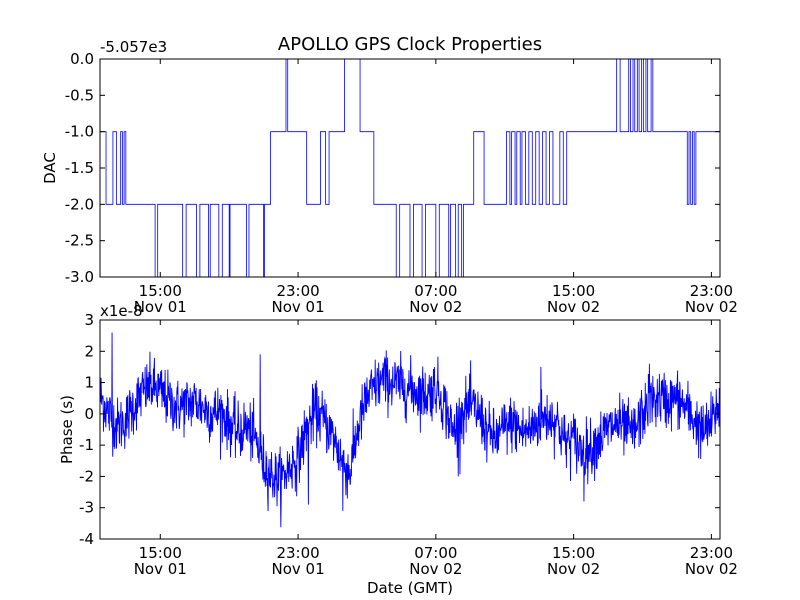 The height and width of the screenshot is (600, 800). Describe the element at coordinates (79, 241) in the screenshot. I see `dac-chart-ytick-label: -2.5` at that location.